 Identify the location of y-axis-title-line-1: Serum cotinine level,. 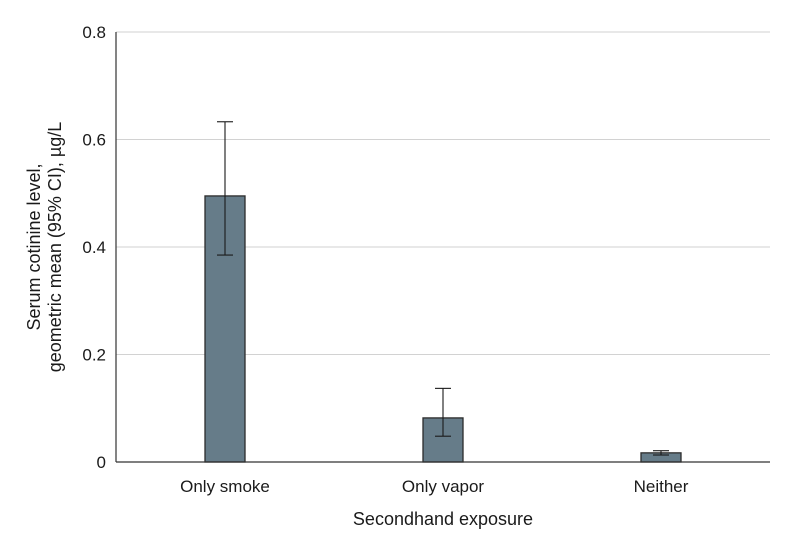
(34, 246).